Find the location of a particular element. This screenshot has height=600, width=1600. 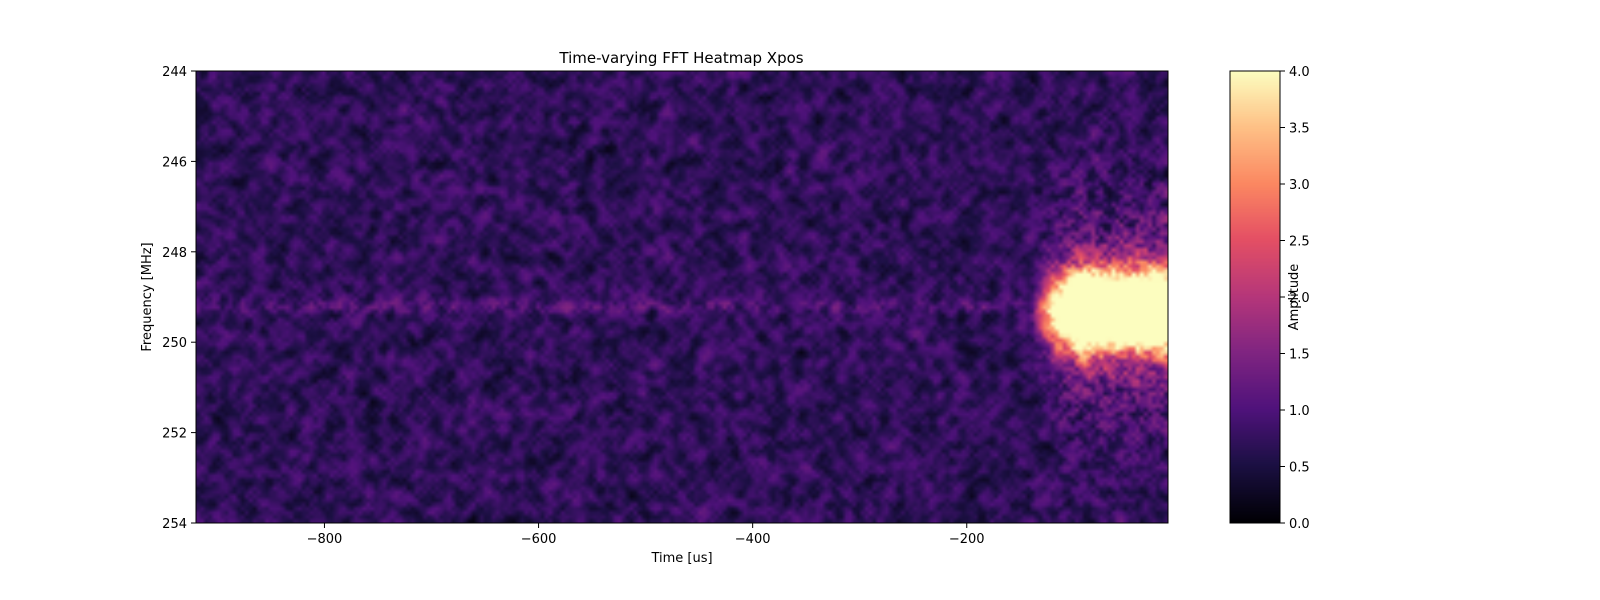

colorbar: 0.0 0.5 1.0 1.5 2.0 2.5 3.0 3.5 4.0 Amplitude is located at coordinates (1269, 298).